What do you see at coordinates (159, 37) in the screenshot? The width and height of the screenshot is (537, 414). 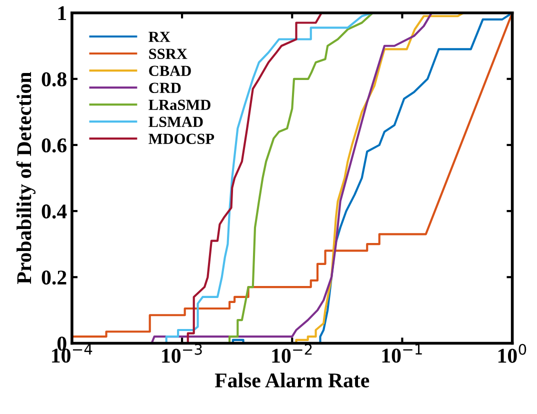 I see `legend-label: RX` at bounding box center [159, 37].